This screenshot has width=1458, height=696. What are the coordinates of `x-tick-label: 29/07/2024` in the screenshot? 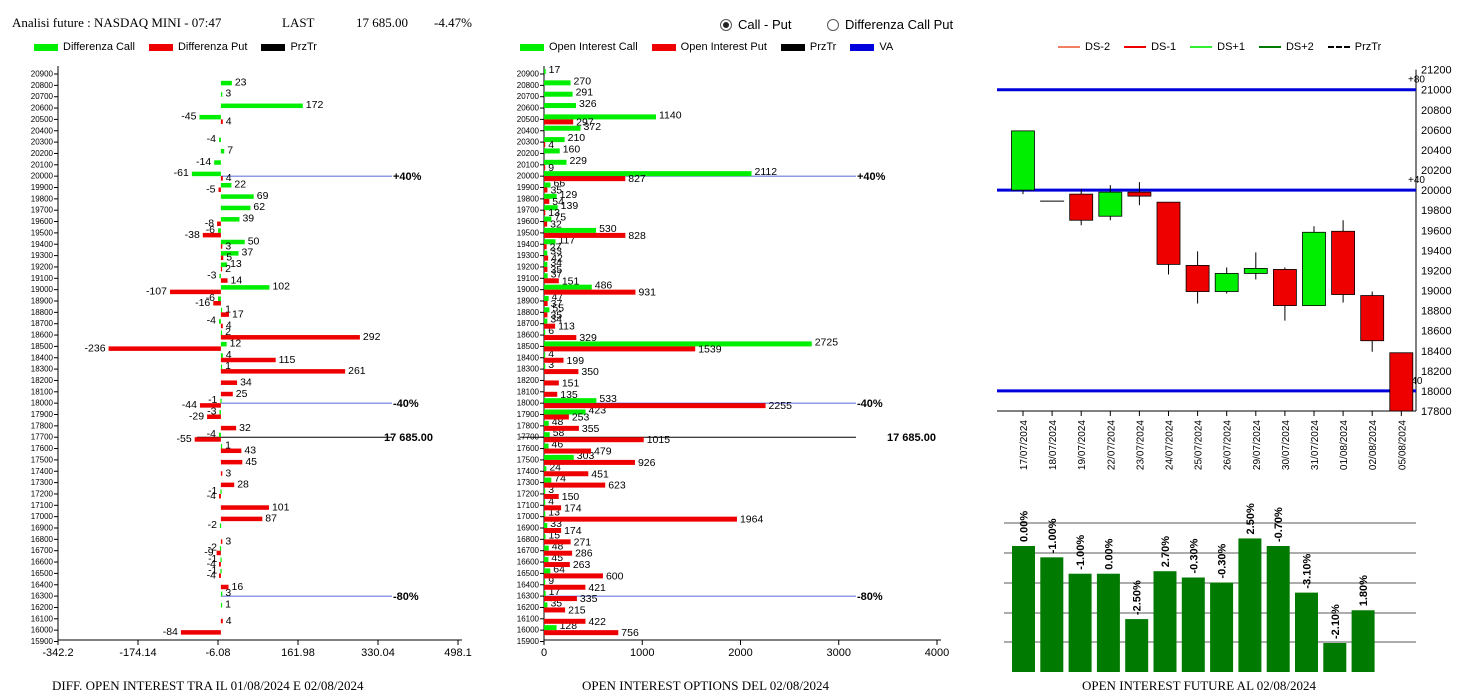 It's located at (1257, 445).